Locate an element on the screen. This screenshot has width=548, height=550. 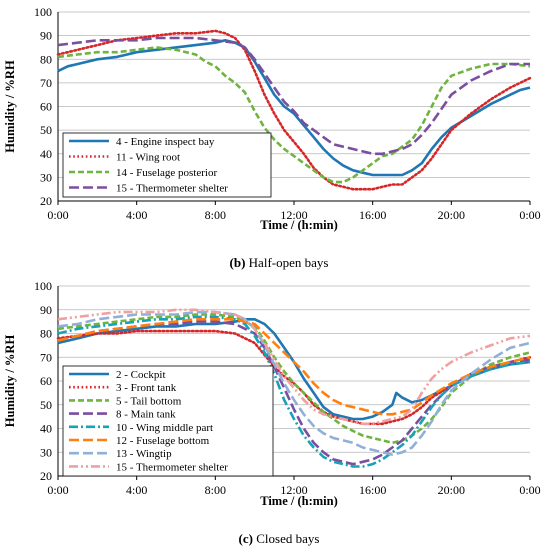
legend-box is located at coordinates (168, 421).